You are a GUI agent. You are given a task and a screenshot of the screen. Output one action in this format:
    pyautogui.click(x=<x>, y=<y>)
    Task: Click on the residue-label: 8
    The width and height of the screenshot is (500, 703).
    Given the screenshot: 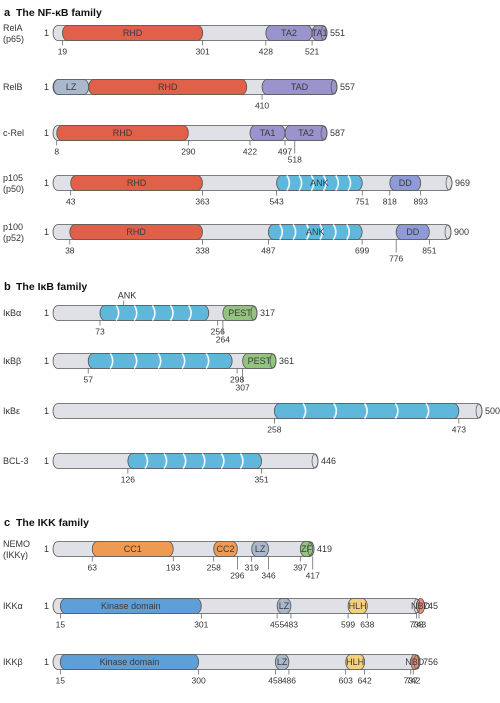 What is the action you would take?
    pyautogui.click(x=56, y=152)
    